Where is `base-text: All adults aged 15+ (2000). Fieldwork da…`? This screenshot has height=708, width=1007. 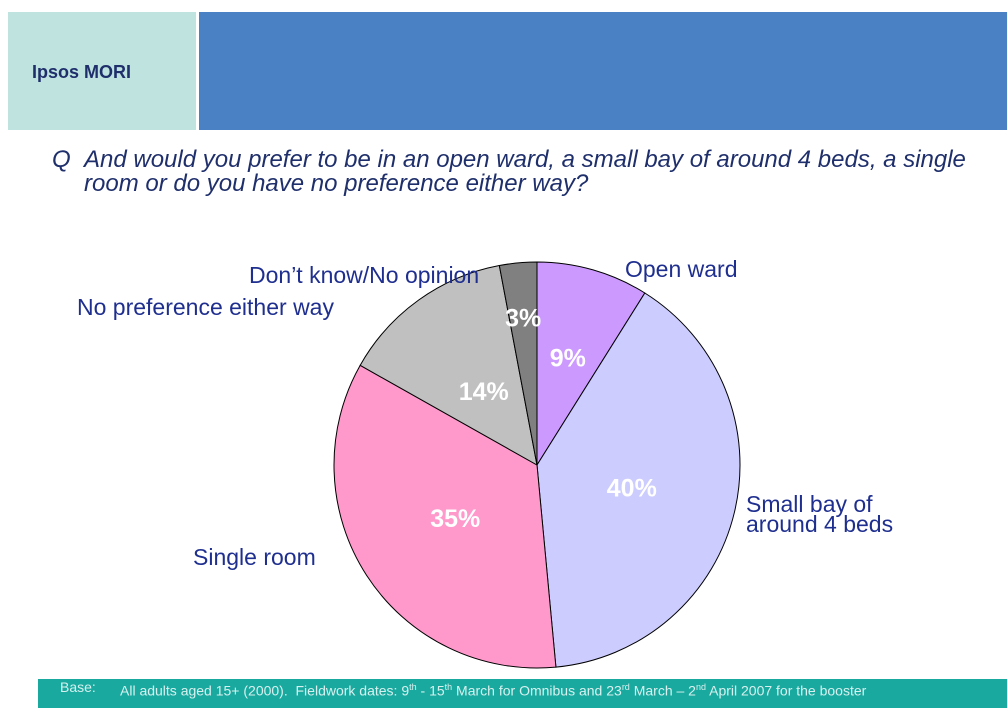 base-text: All adults aged 15+ (2000). Fieldwork da… is located at coordinates (493, 690).